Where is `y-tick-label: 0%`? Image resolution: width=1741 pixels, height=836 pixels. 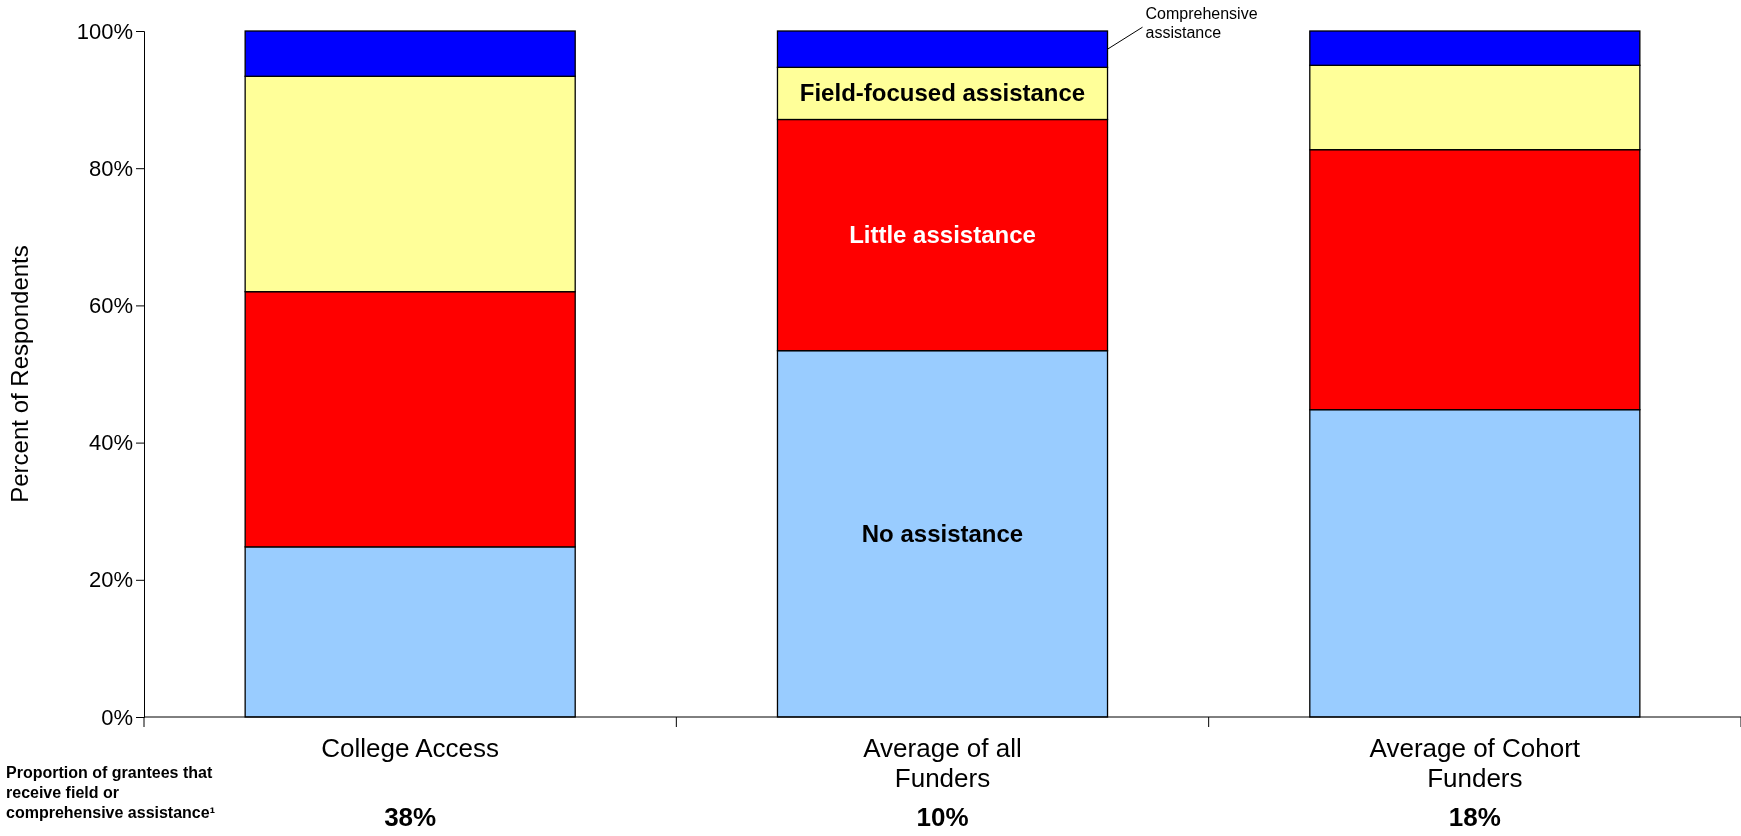
y-tick-label: 0% is located at coordinates (117, 717).